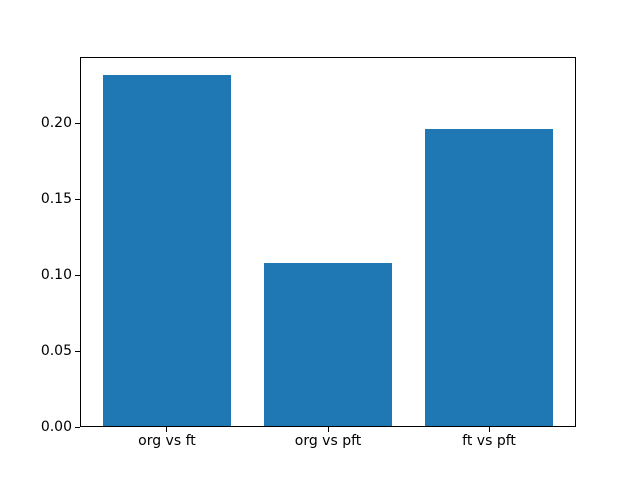  What do you see at coordinates (56, 351) in the screenshot?
I see `y-tick-label: 0.05` at bounding box center [56, 351].